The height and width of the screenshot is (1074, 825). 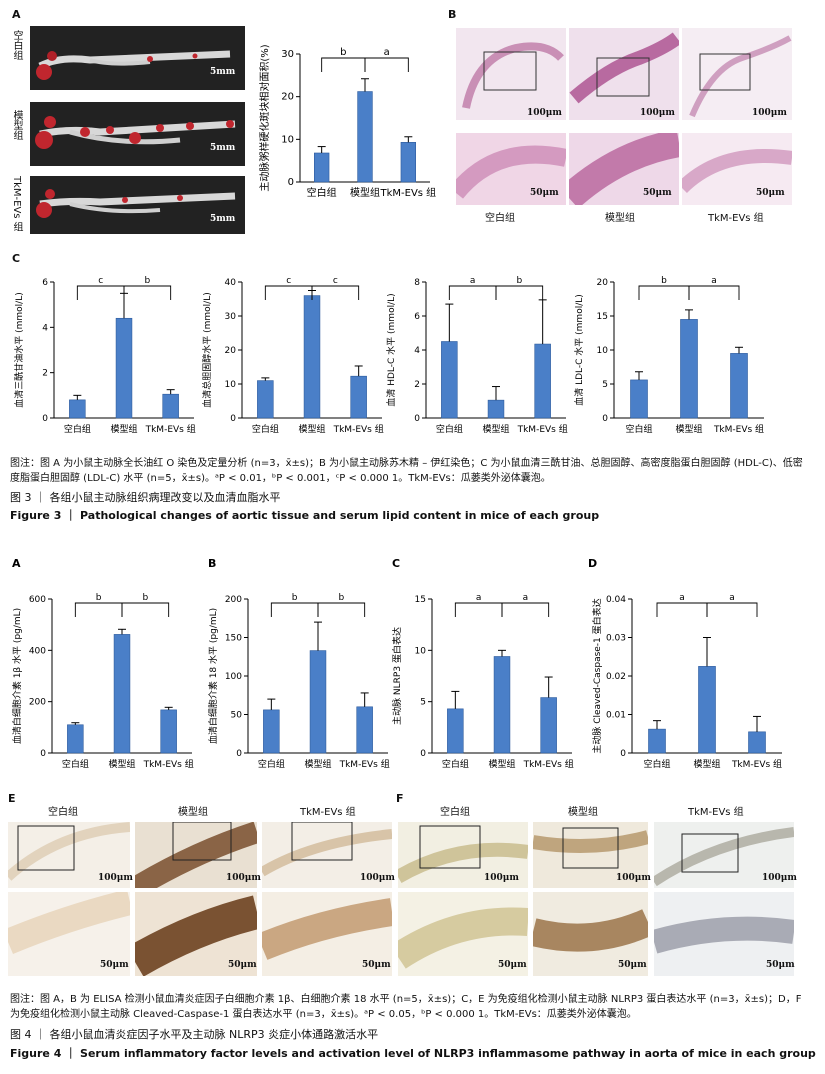 What do you see at coordinates (137, 205) in the screenshot?
I see `aorta-photo-tkm` at bounding box center [137, 205].